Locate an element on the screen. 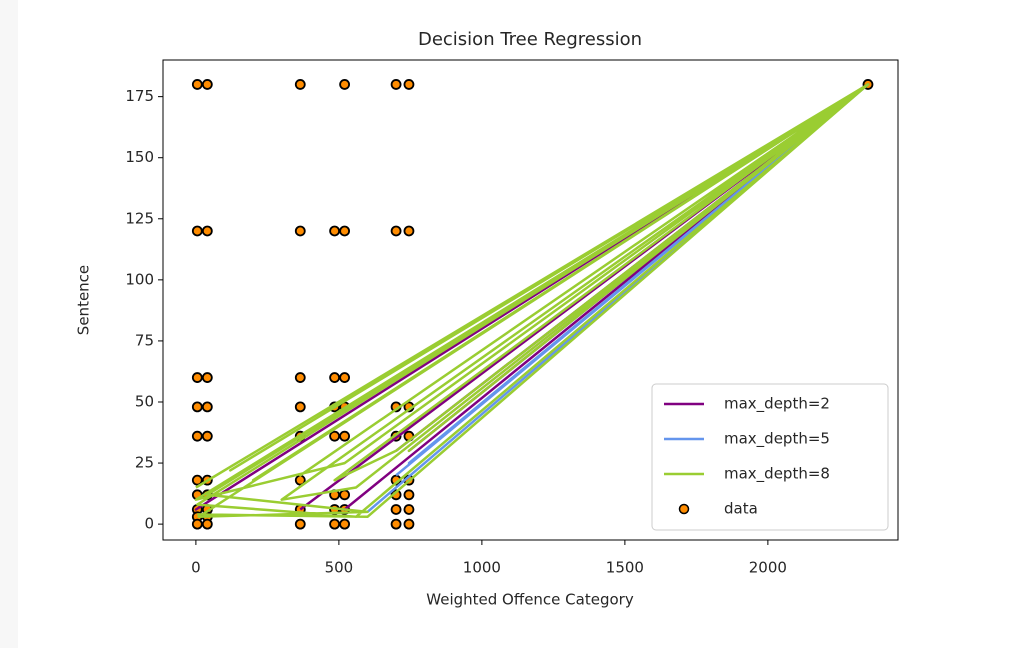  y-tick-label: 50 is located at coordinates (144, 401).